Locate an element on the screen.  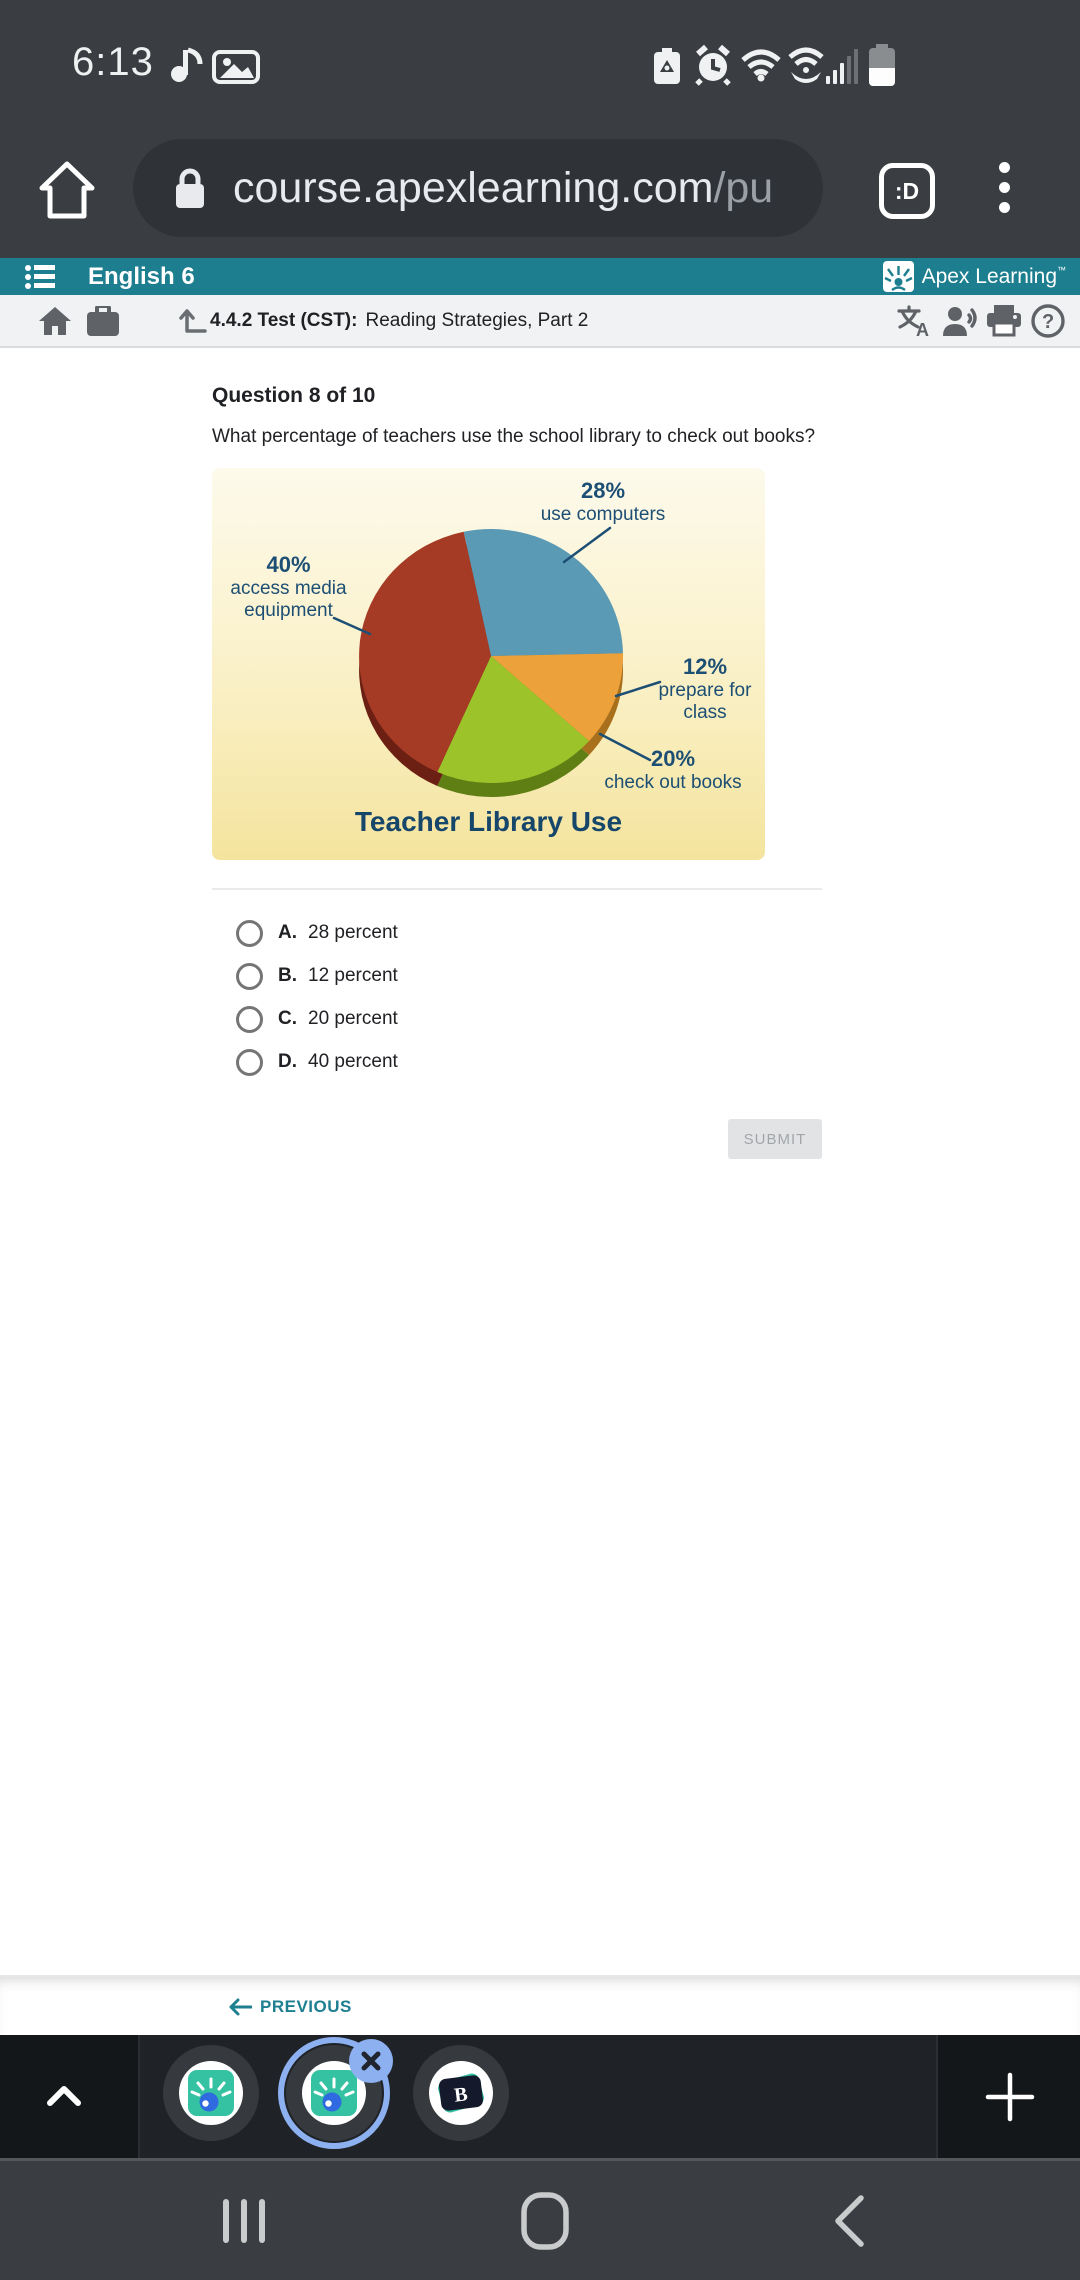
level-up-icon is located at coordinates (194, 320).